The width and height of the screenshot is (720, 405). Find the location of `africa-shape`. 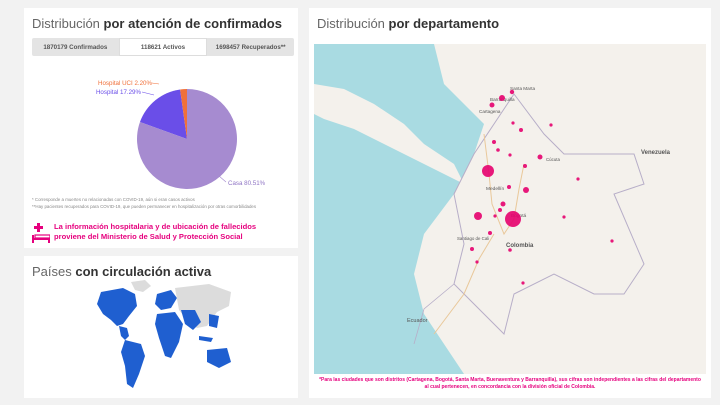

africa-shape is located at coordinates (169, 335).